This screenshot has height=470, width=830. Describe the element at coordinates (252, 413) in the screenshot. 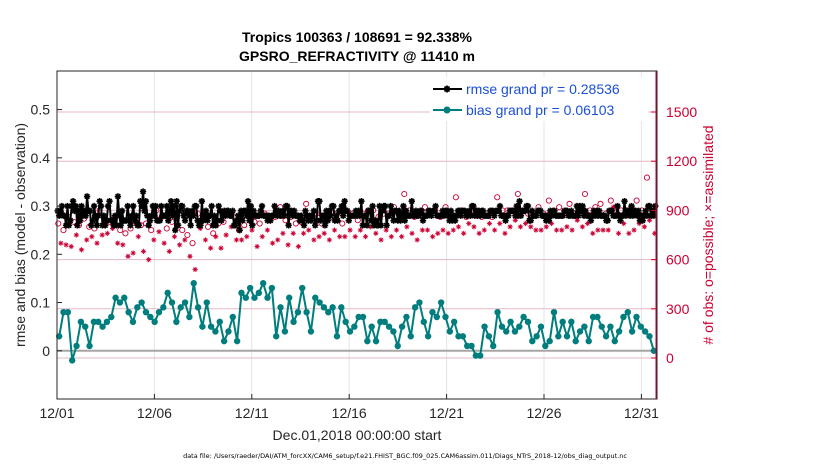

I see `x-tick-label: 12/11` at that location.